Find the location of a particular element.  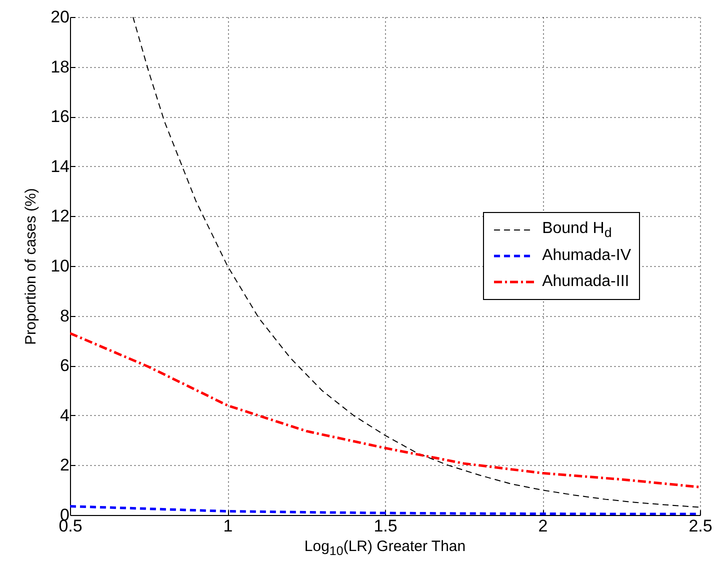

y-tick-label: 16 is located at coordinates (60, 116).